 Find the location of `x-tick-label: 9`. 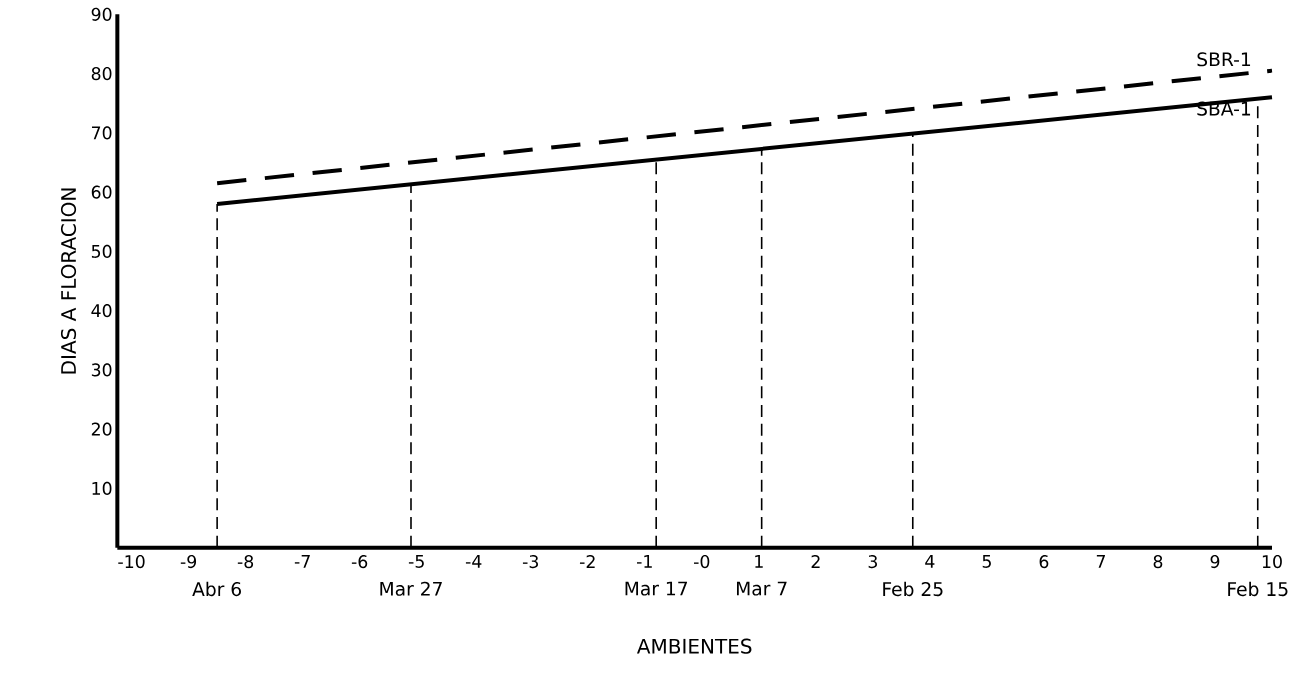

x-tick-label: 9 is located at coordinates (1215, 562).